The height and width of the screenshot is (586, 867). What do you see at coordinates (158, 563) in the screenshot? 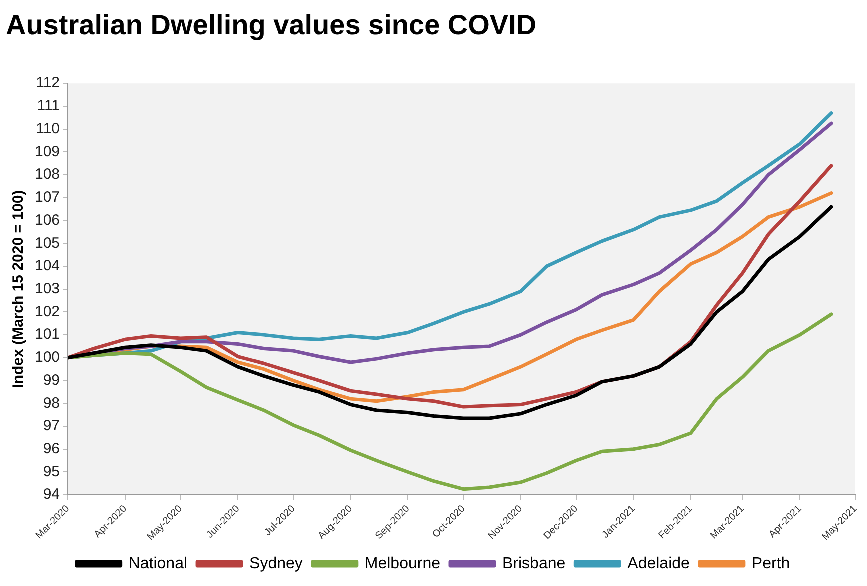
I see `legend-label: National` at bounding box center [158, 563].